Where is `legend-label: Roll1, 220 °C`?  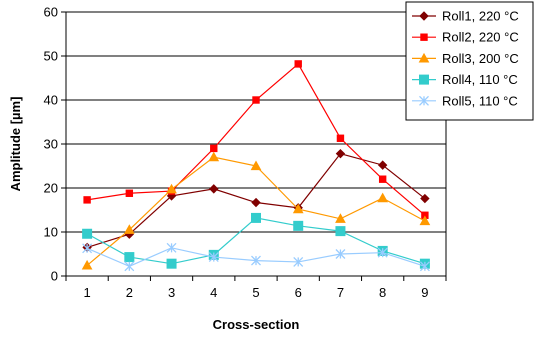
legend-label: Roll1, 220 °C is located at coordinates (480, 16).